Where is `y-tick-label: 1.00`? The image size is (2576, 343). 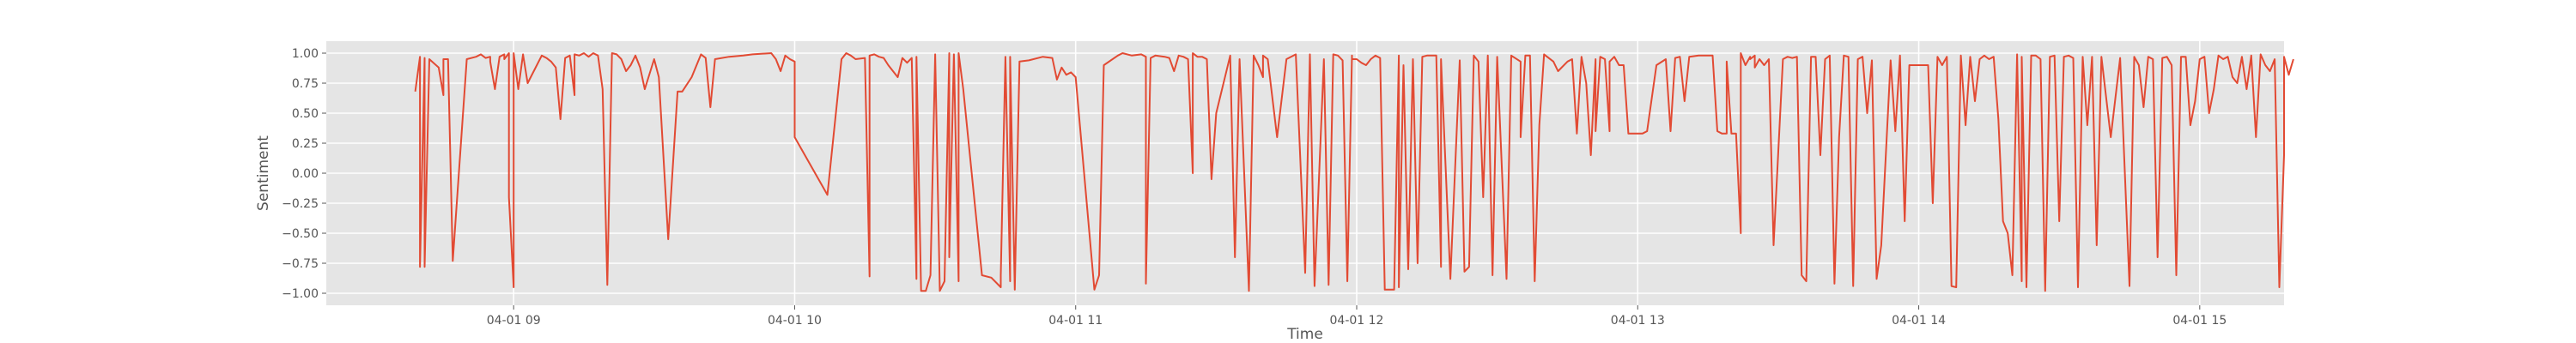 y-tick-label: 1.00 is located at coordinates (305, 54).